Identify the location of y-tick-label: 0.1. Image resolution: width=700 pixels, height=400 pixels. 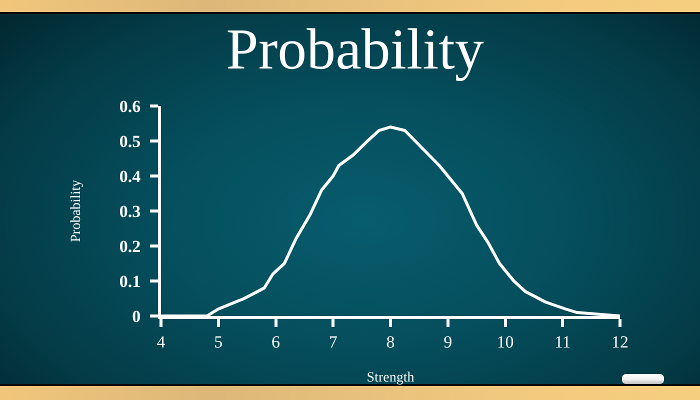
(130, 281).